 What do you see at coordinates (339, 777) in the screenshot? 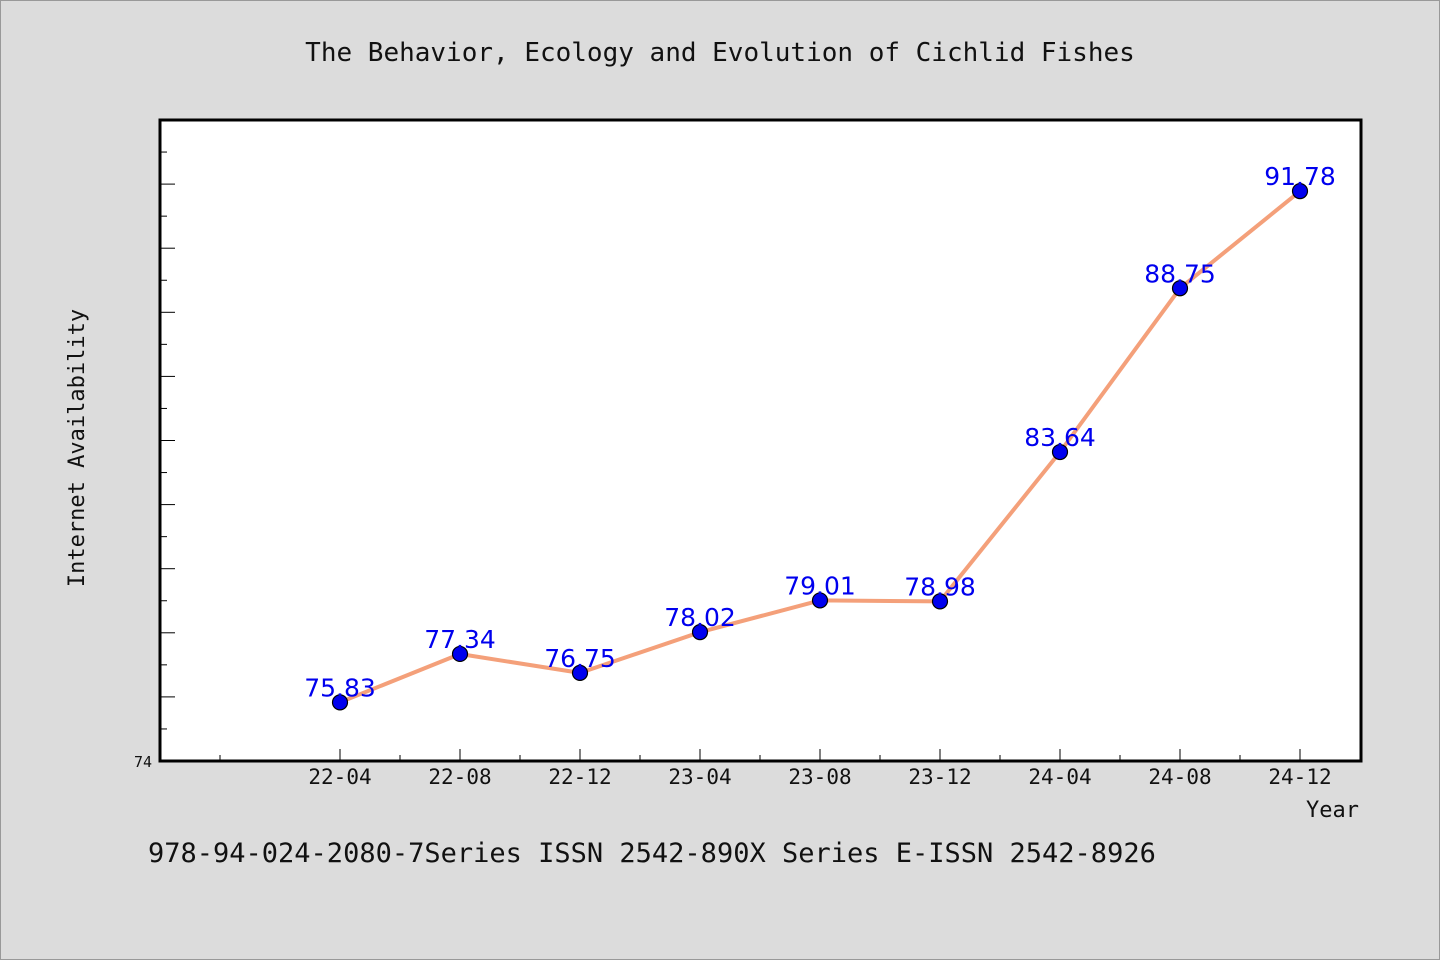
I see `x-tick-label: 22-04` at bounding box center [339, 777].